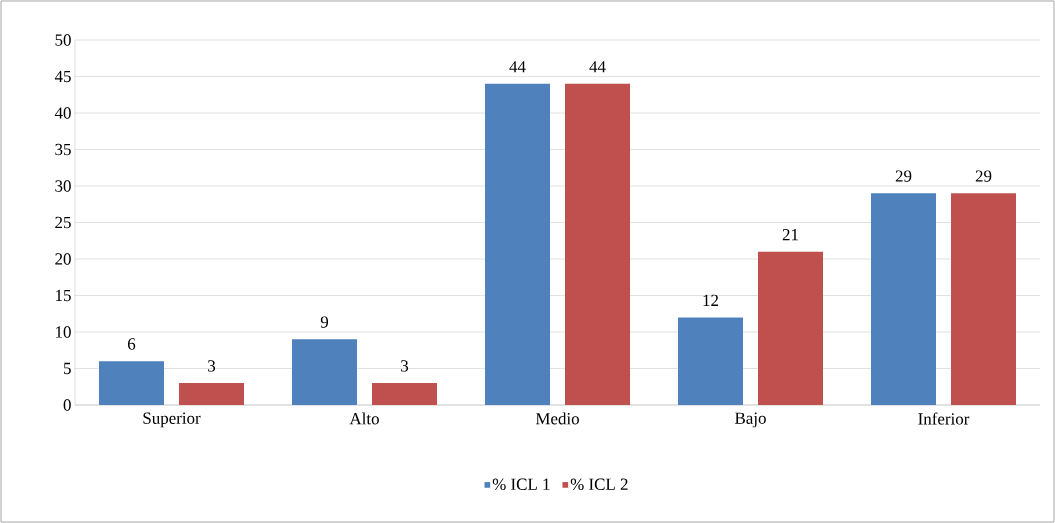 This screenshot has width=1055, height=523. I want to click on x-tick-label: Bajo, so click(750, 420).